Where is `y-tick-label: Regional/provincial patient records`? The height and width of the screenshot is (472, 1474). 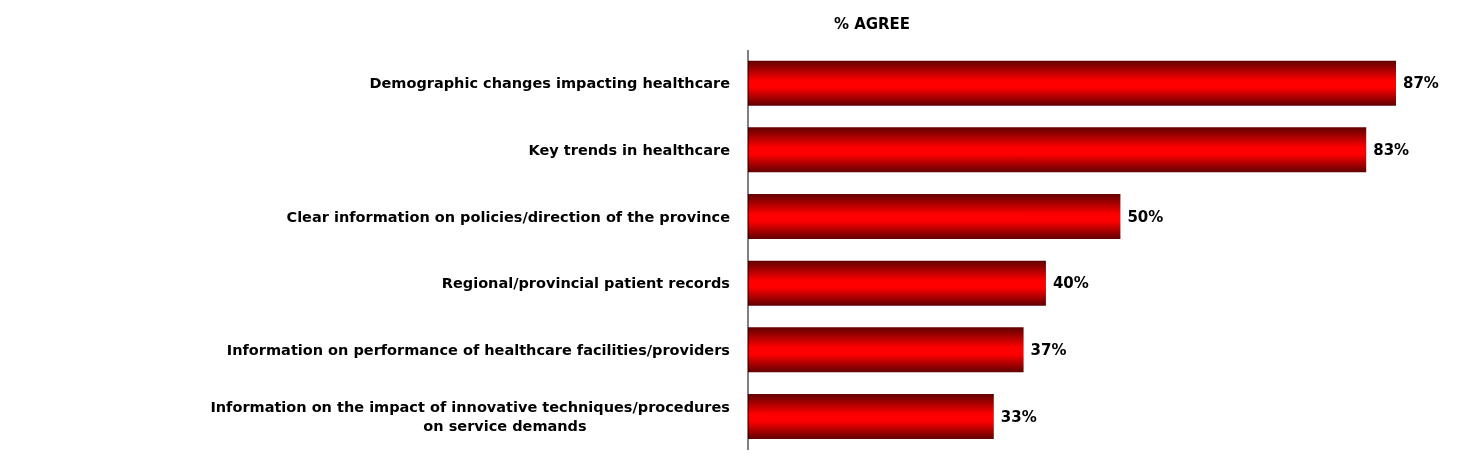 y-tick-label: Regional/provincial patient records is located at coordinates (585, 283).